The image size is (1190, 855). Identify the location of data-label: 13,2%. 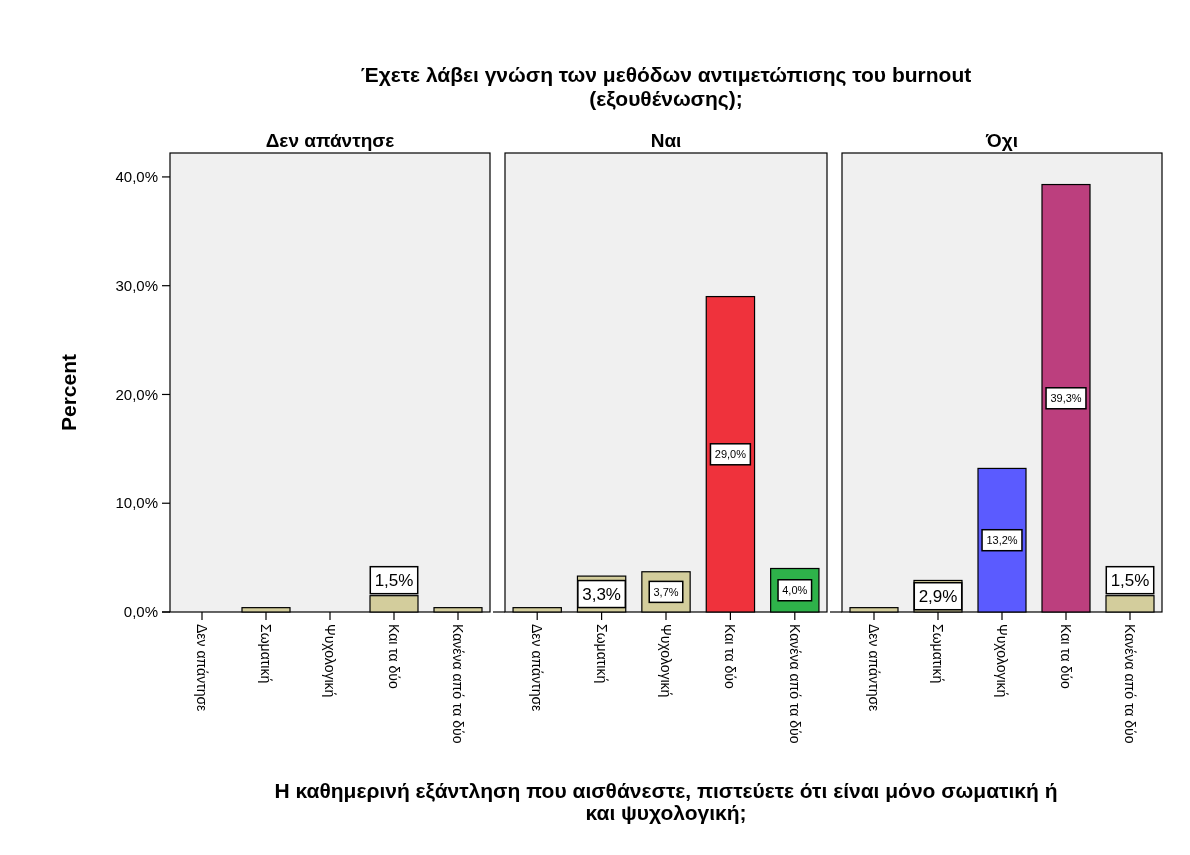
(1002, 540).